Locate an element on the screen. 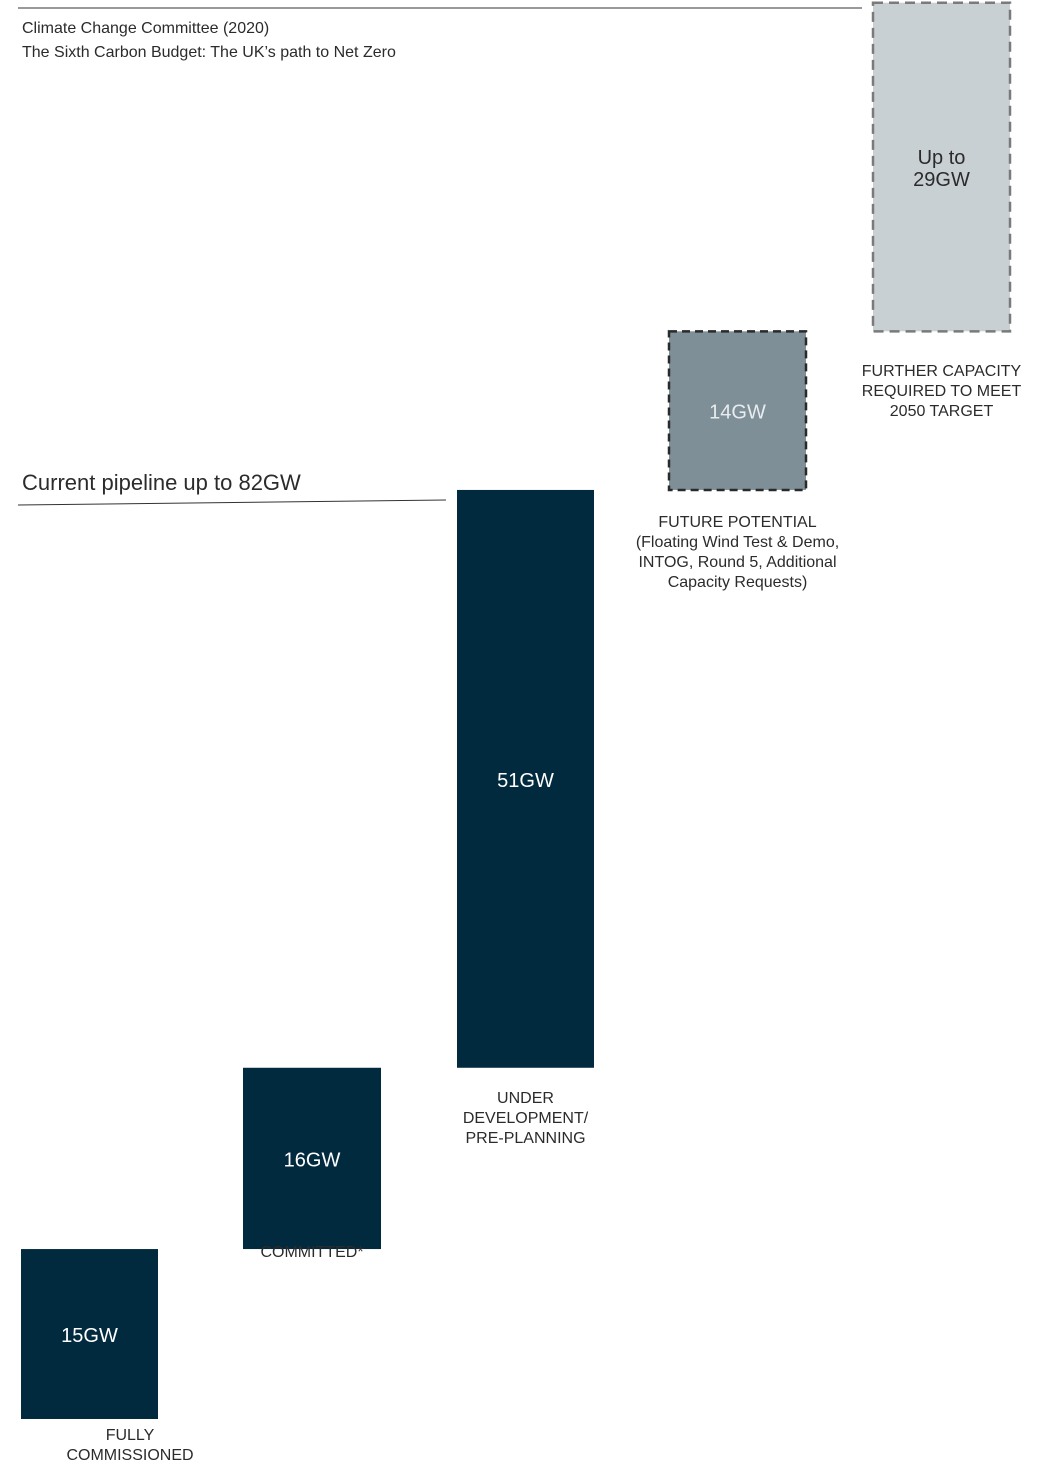  bar-value-label-4: Up to 29GW is located at coordinates (941, 169).